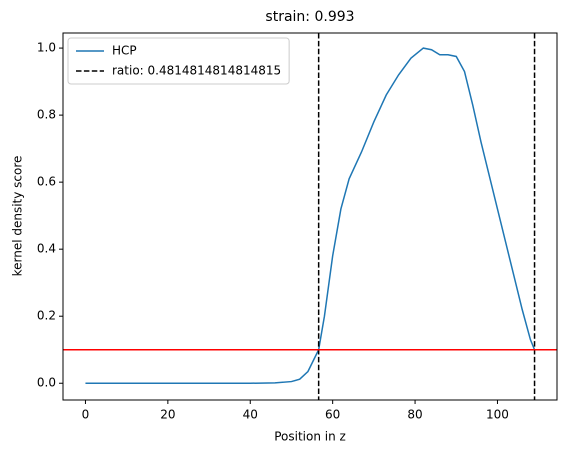 Image resolution: width=567 pixels, height=454 pixels. What do you see at coordinates (46, 249) in the screenshot?
I see `y-tick-label: 0.4` at bounding box center [46, 249].